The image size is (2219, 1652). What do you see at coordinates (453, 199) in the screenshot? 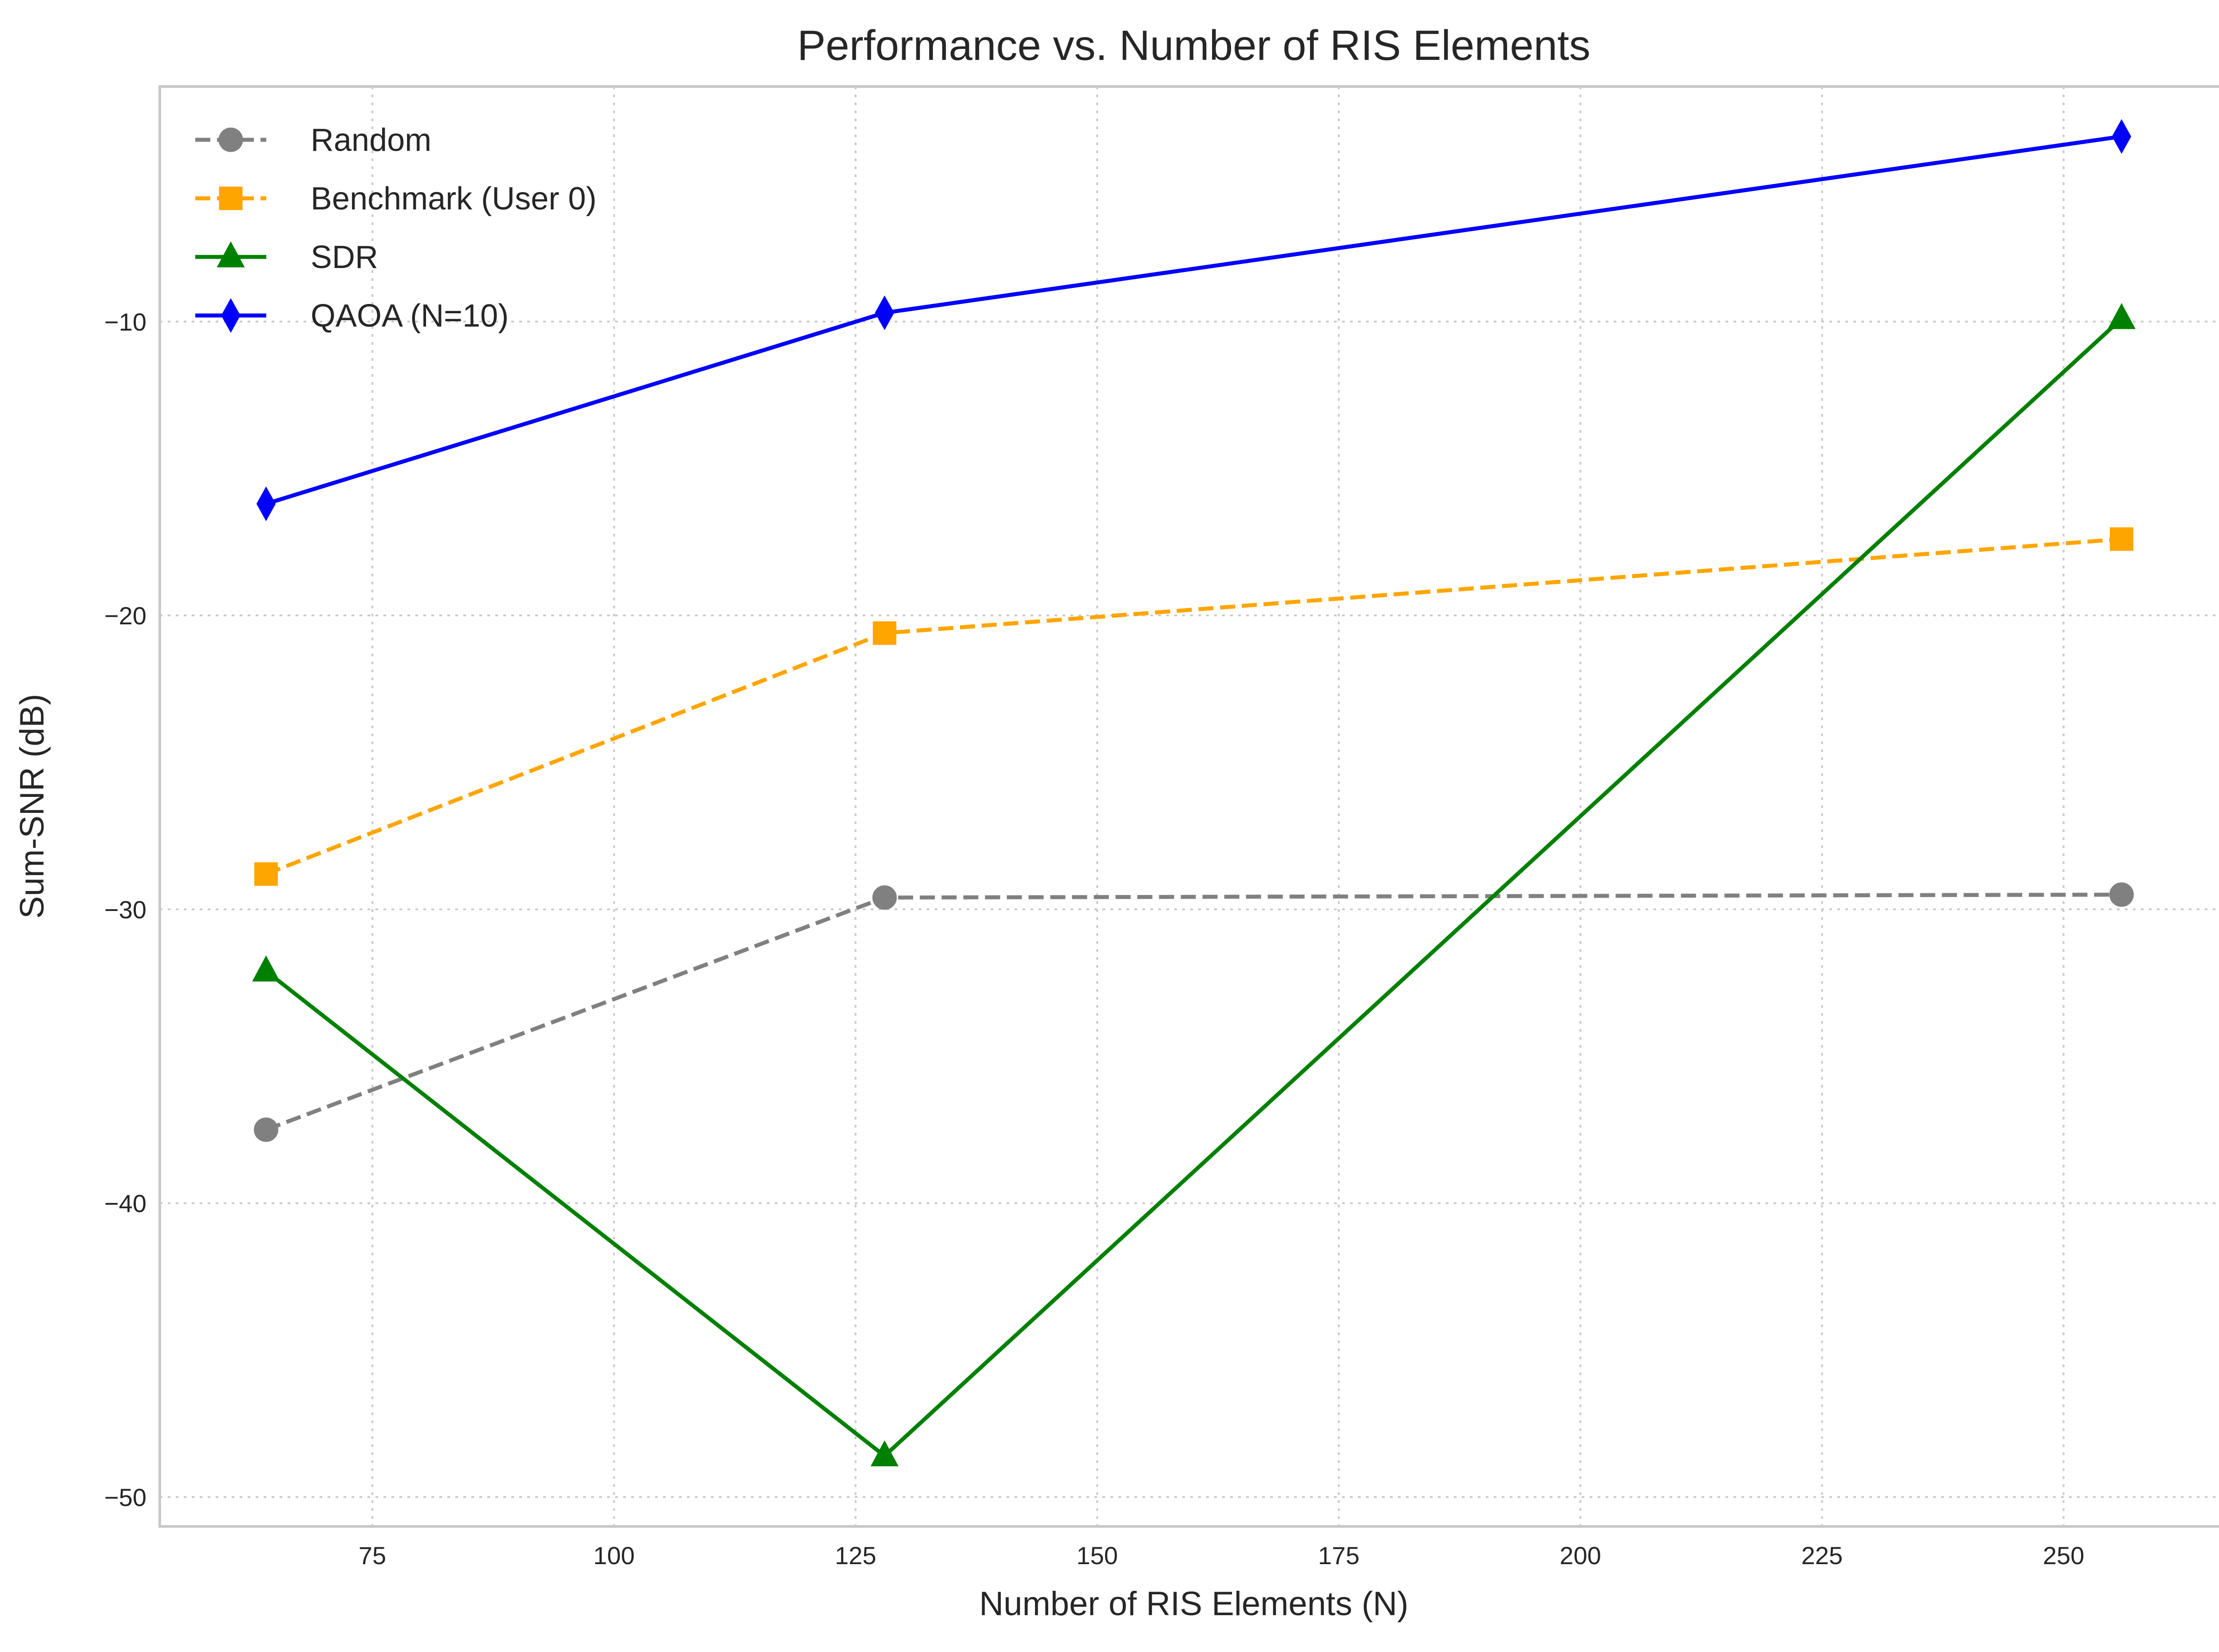
I see `legend-label: Benchmark (User 0)` at bounding box center [453, 199].